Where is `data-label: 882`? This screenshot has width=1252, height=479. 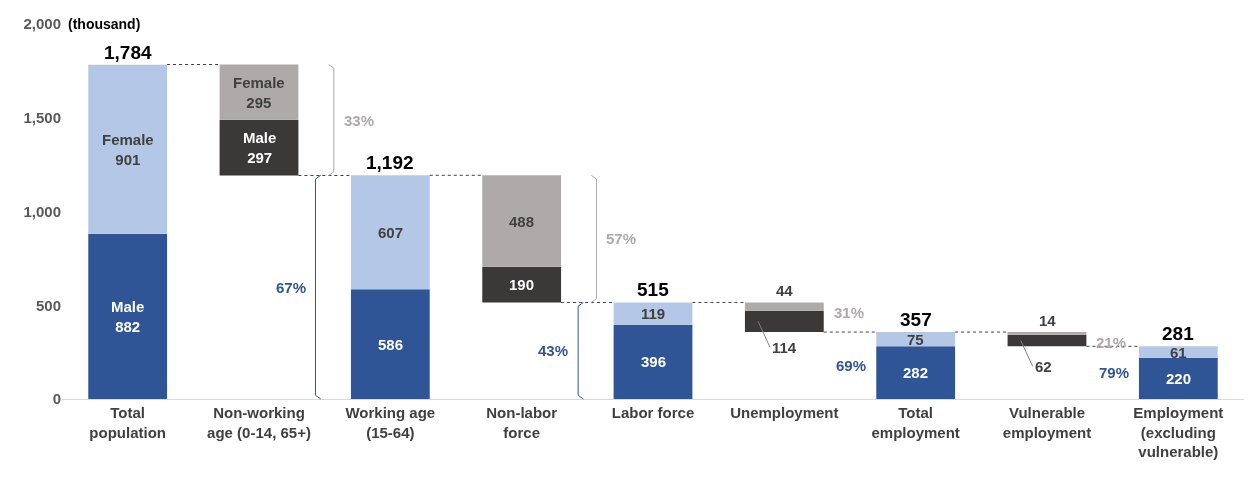
data-label: 882 is located at coordinates (128, 326).